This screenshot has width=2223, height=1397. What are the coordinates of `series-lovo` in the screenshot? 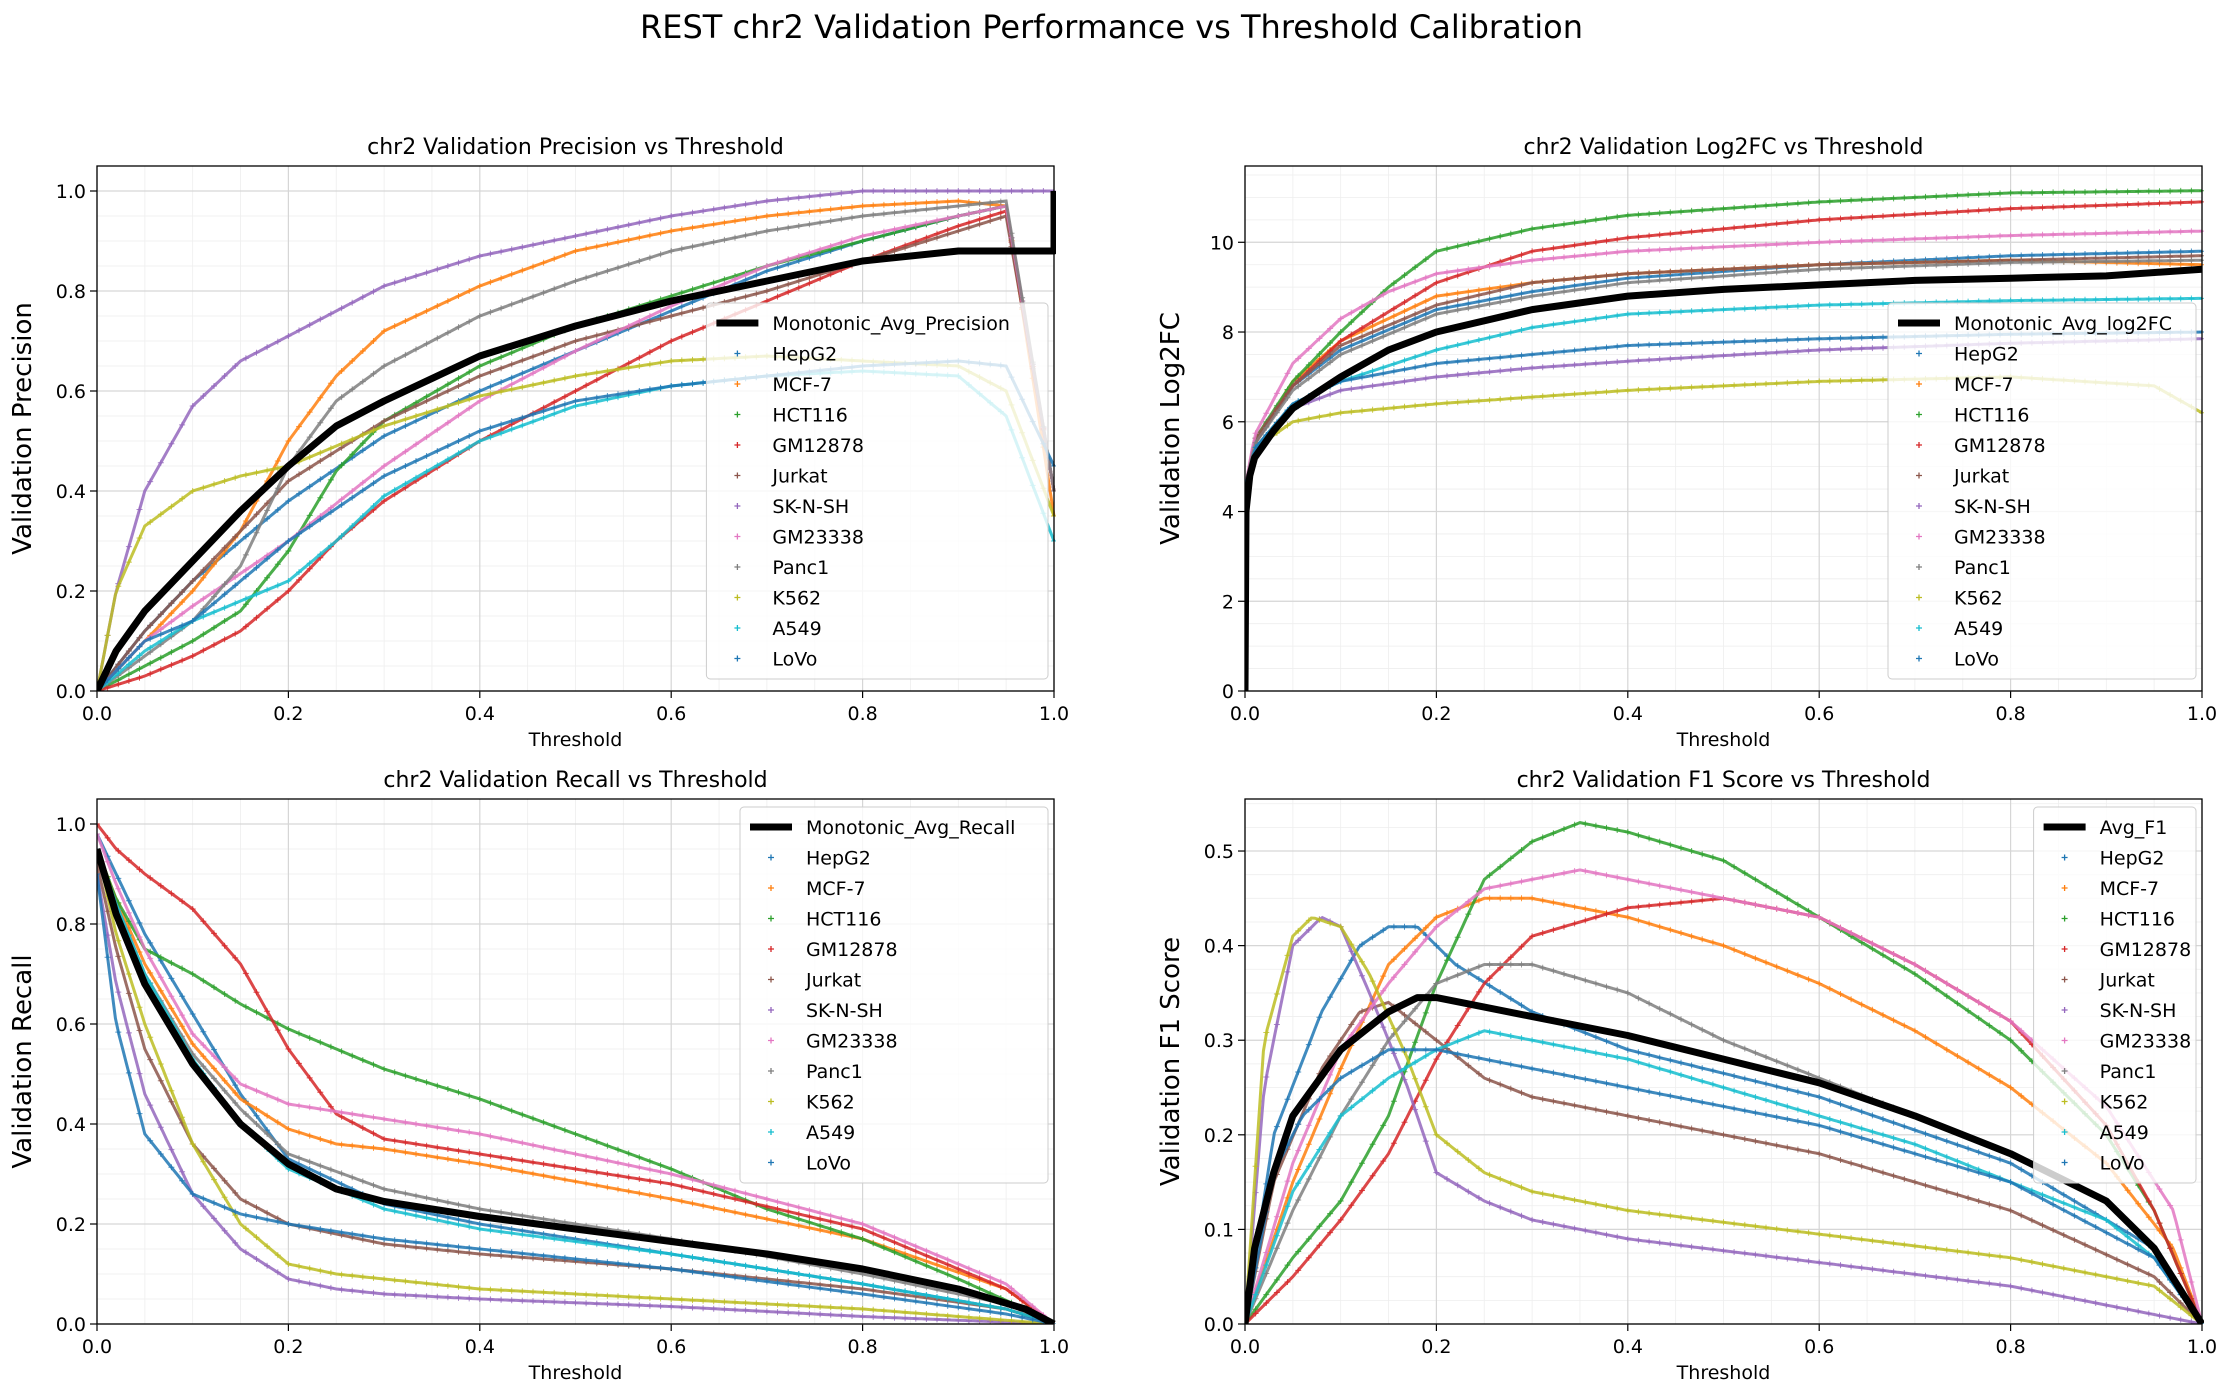 It's located at (576, 1097).